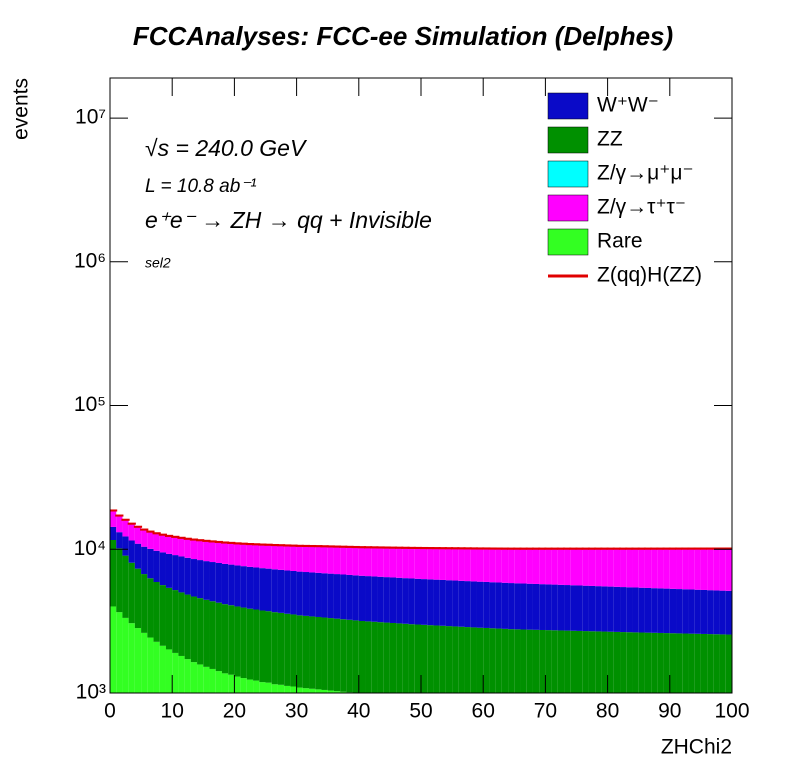  Describe the element at coordinates (610, 139) in the screenshot. I see `legend-label: ZZ` at that location.